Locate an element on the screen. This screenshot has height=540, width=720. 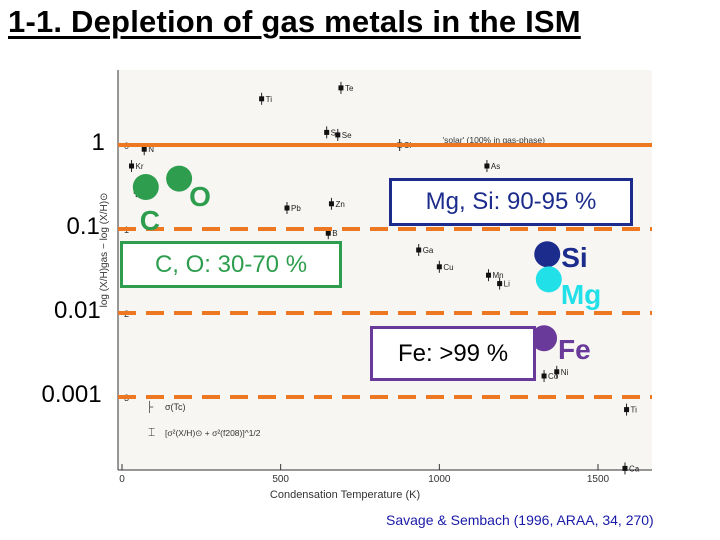
point-label: Ni is located at coordinates (565, 372).